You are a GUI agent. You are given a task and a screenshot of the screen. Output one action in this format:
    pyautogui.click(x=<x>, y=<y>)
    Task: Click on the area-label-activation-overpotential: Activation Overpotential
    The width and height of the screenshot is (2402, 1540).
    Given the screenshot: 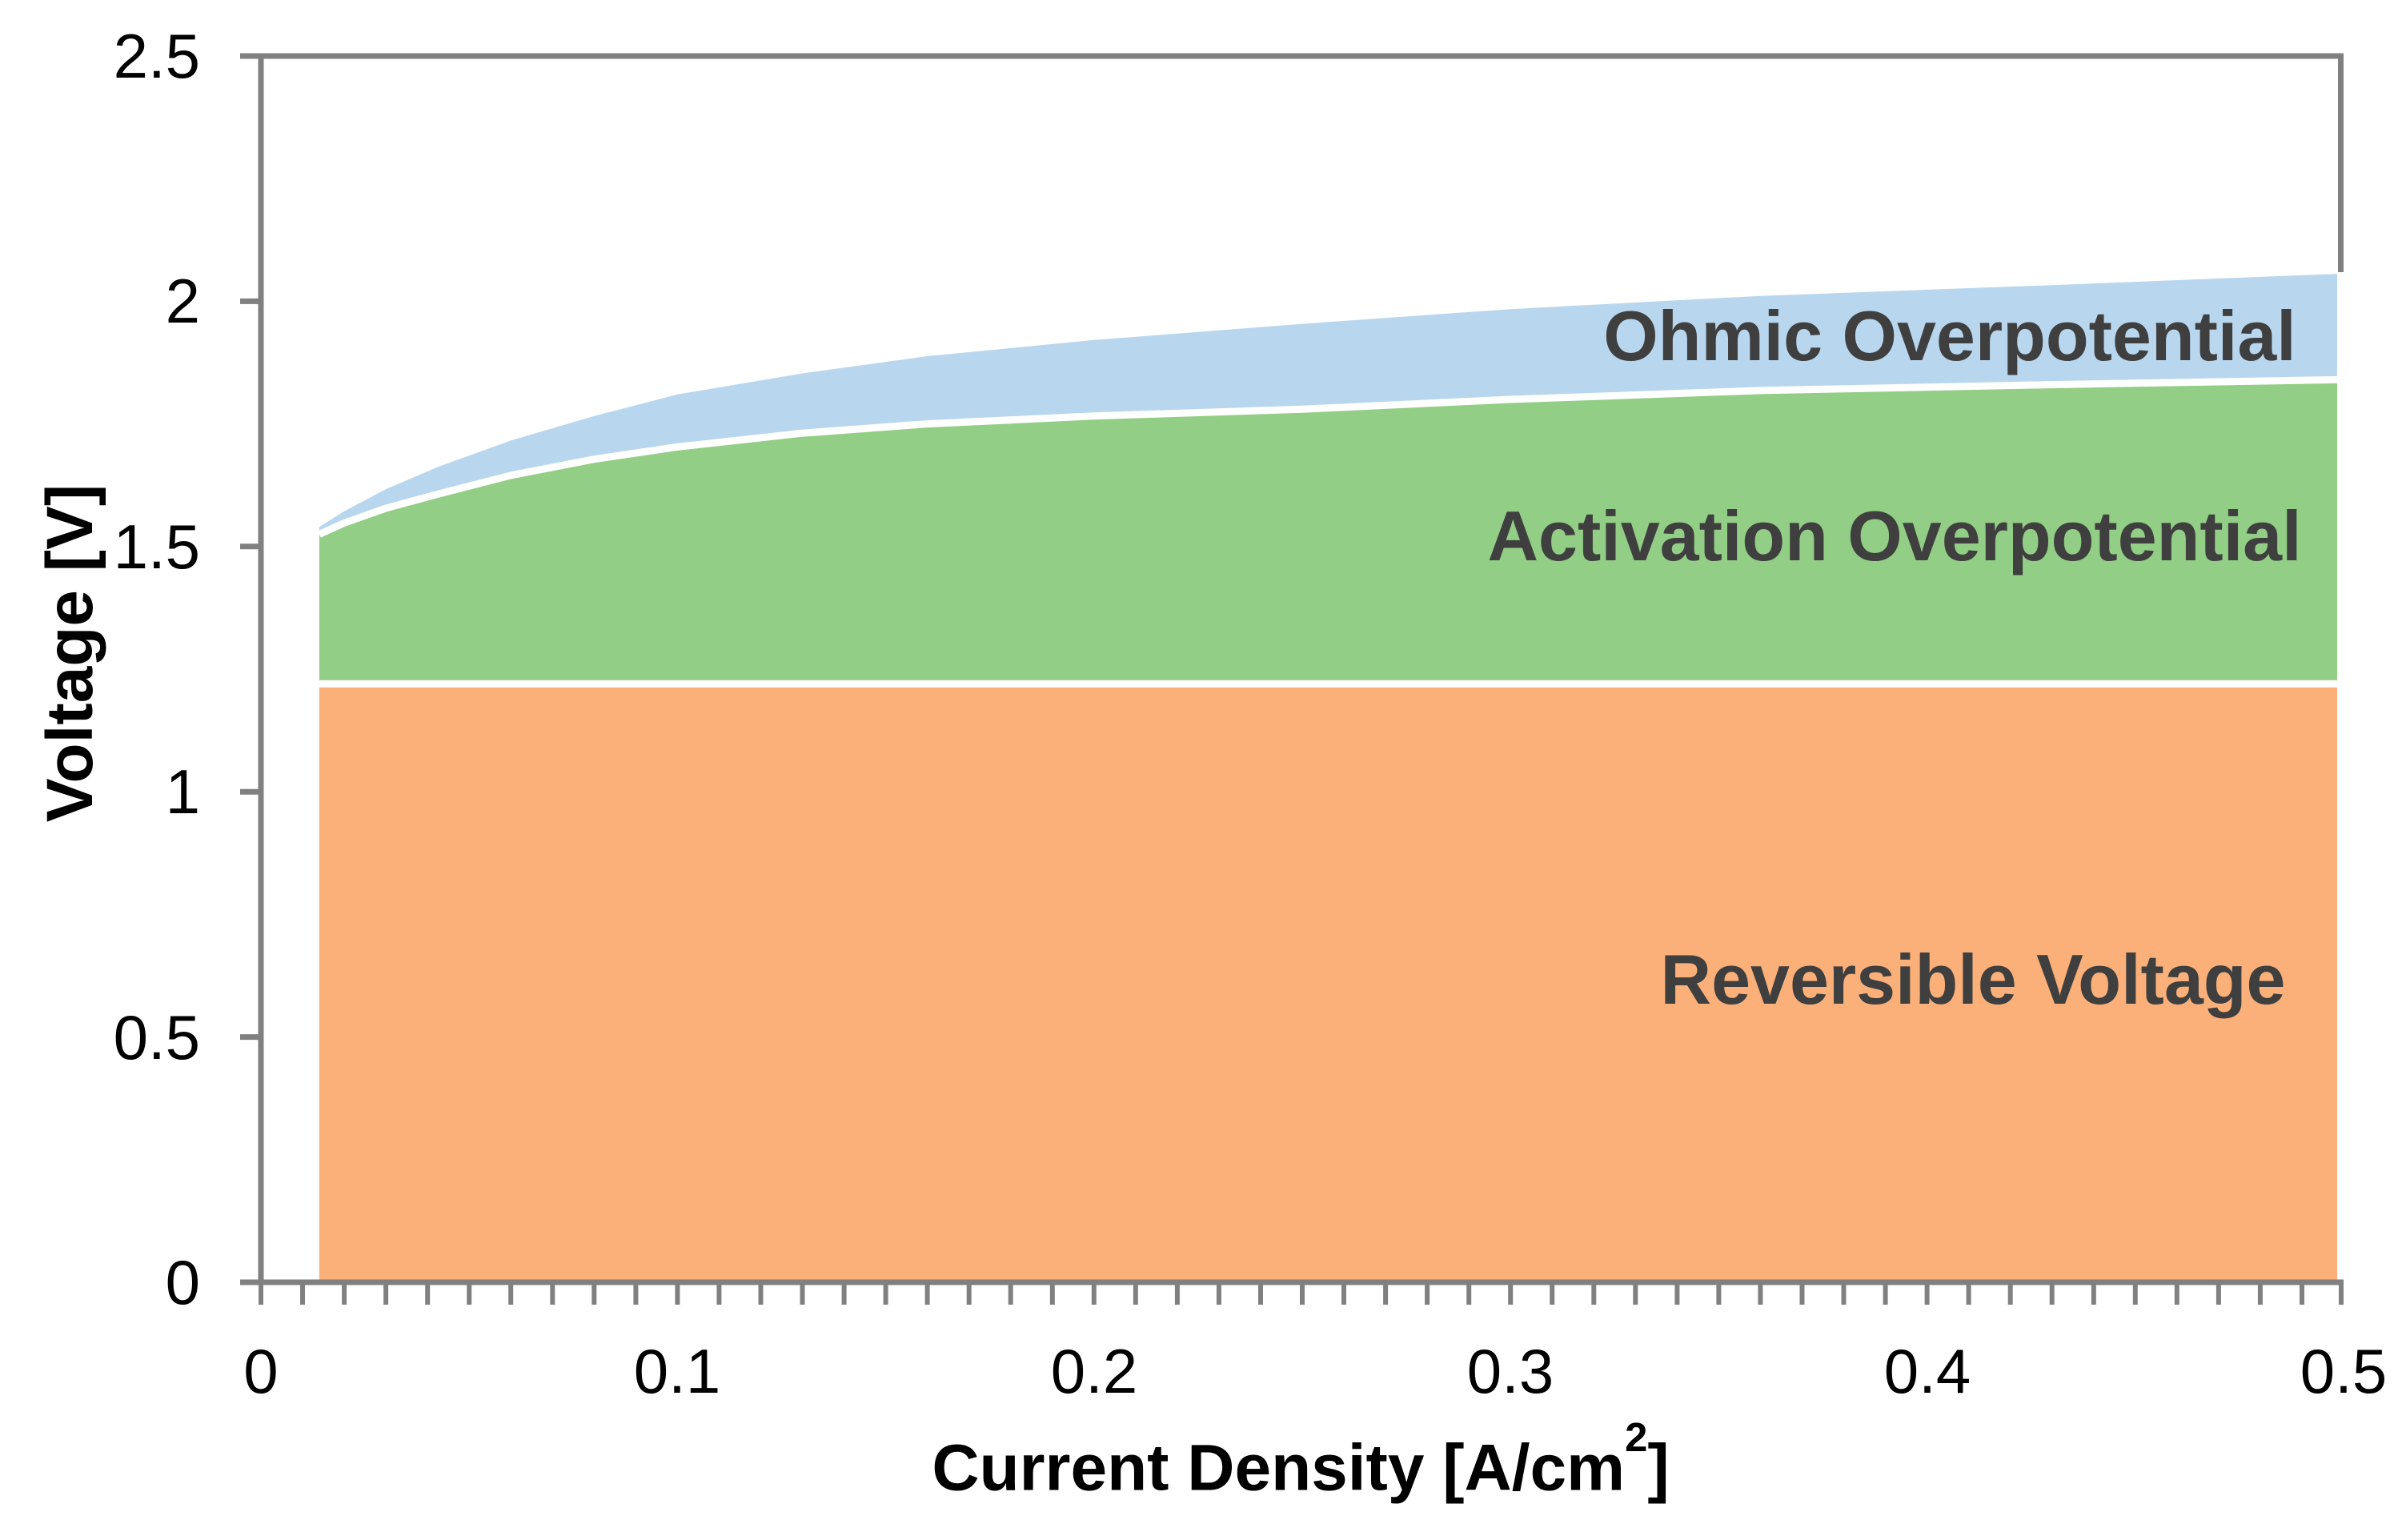 What is the action you would take?
    pyautogui.click(x=1895, y=535)
    